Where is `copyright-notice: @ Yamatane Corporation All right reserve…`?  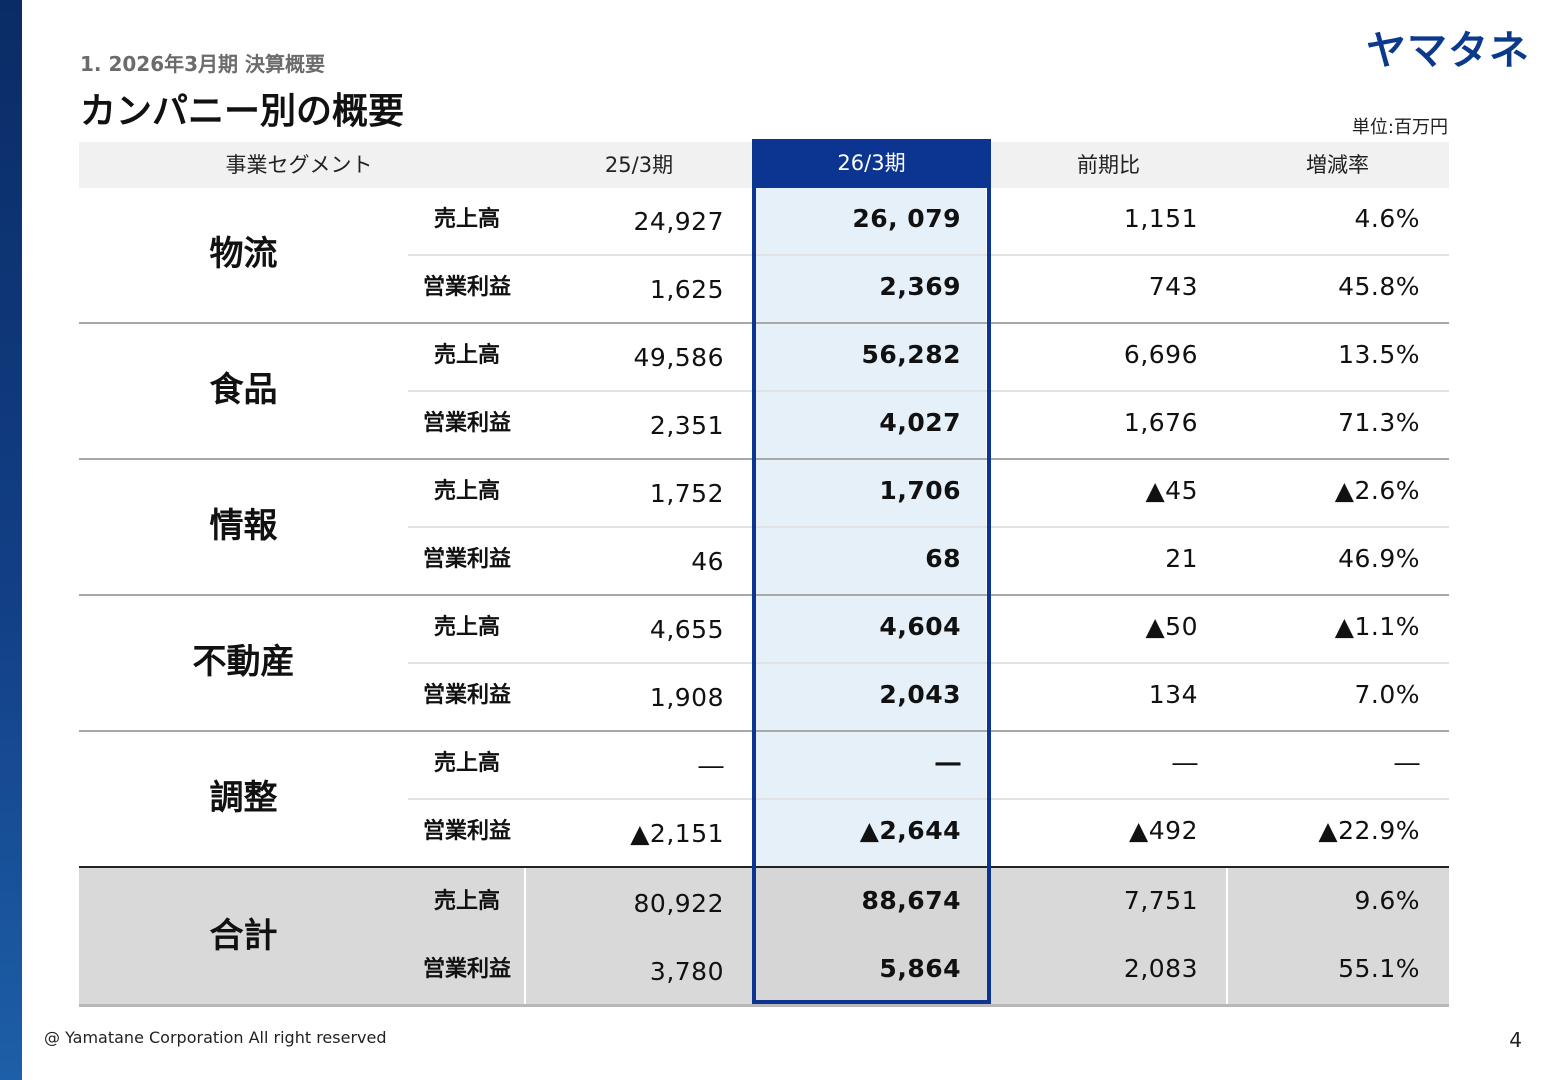 copyright-notice: @ Yamatane Corporation All right reserve… is located at coordinates (215, 1037).